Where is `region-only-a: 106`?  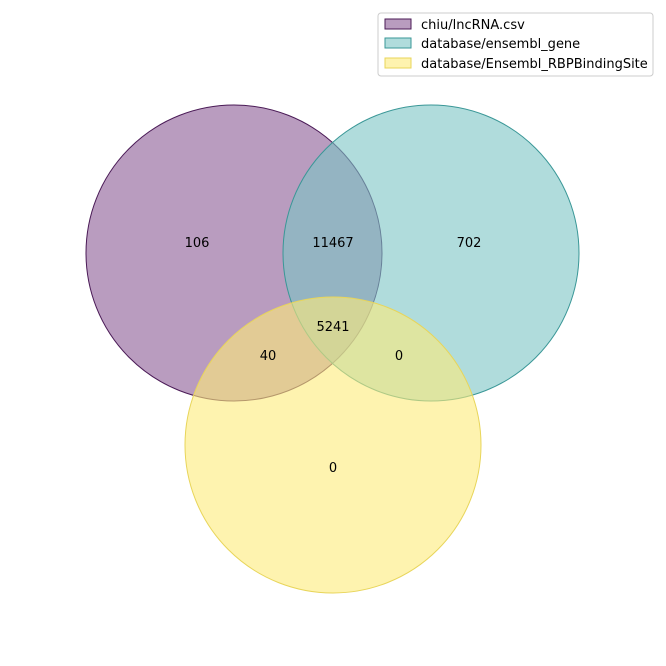
region-only-a: 106 is located at coordinates (197, 243).